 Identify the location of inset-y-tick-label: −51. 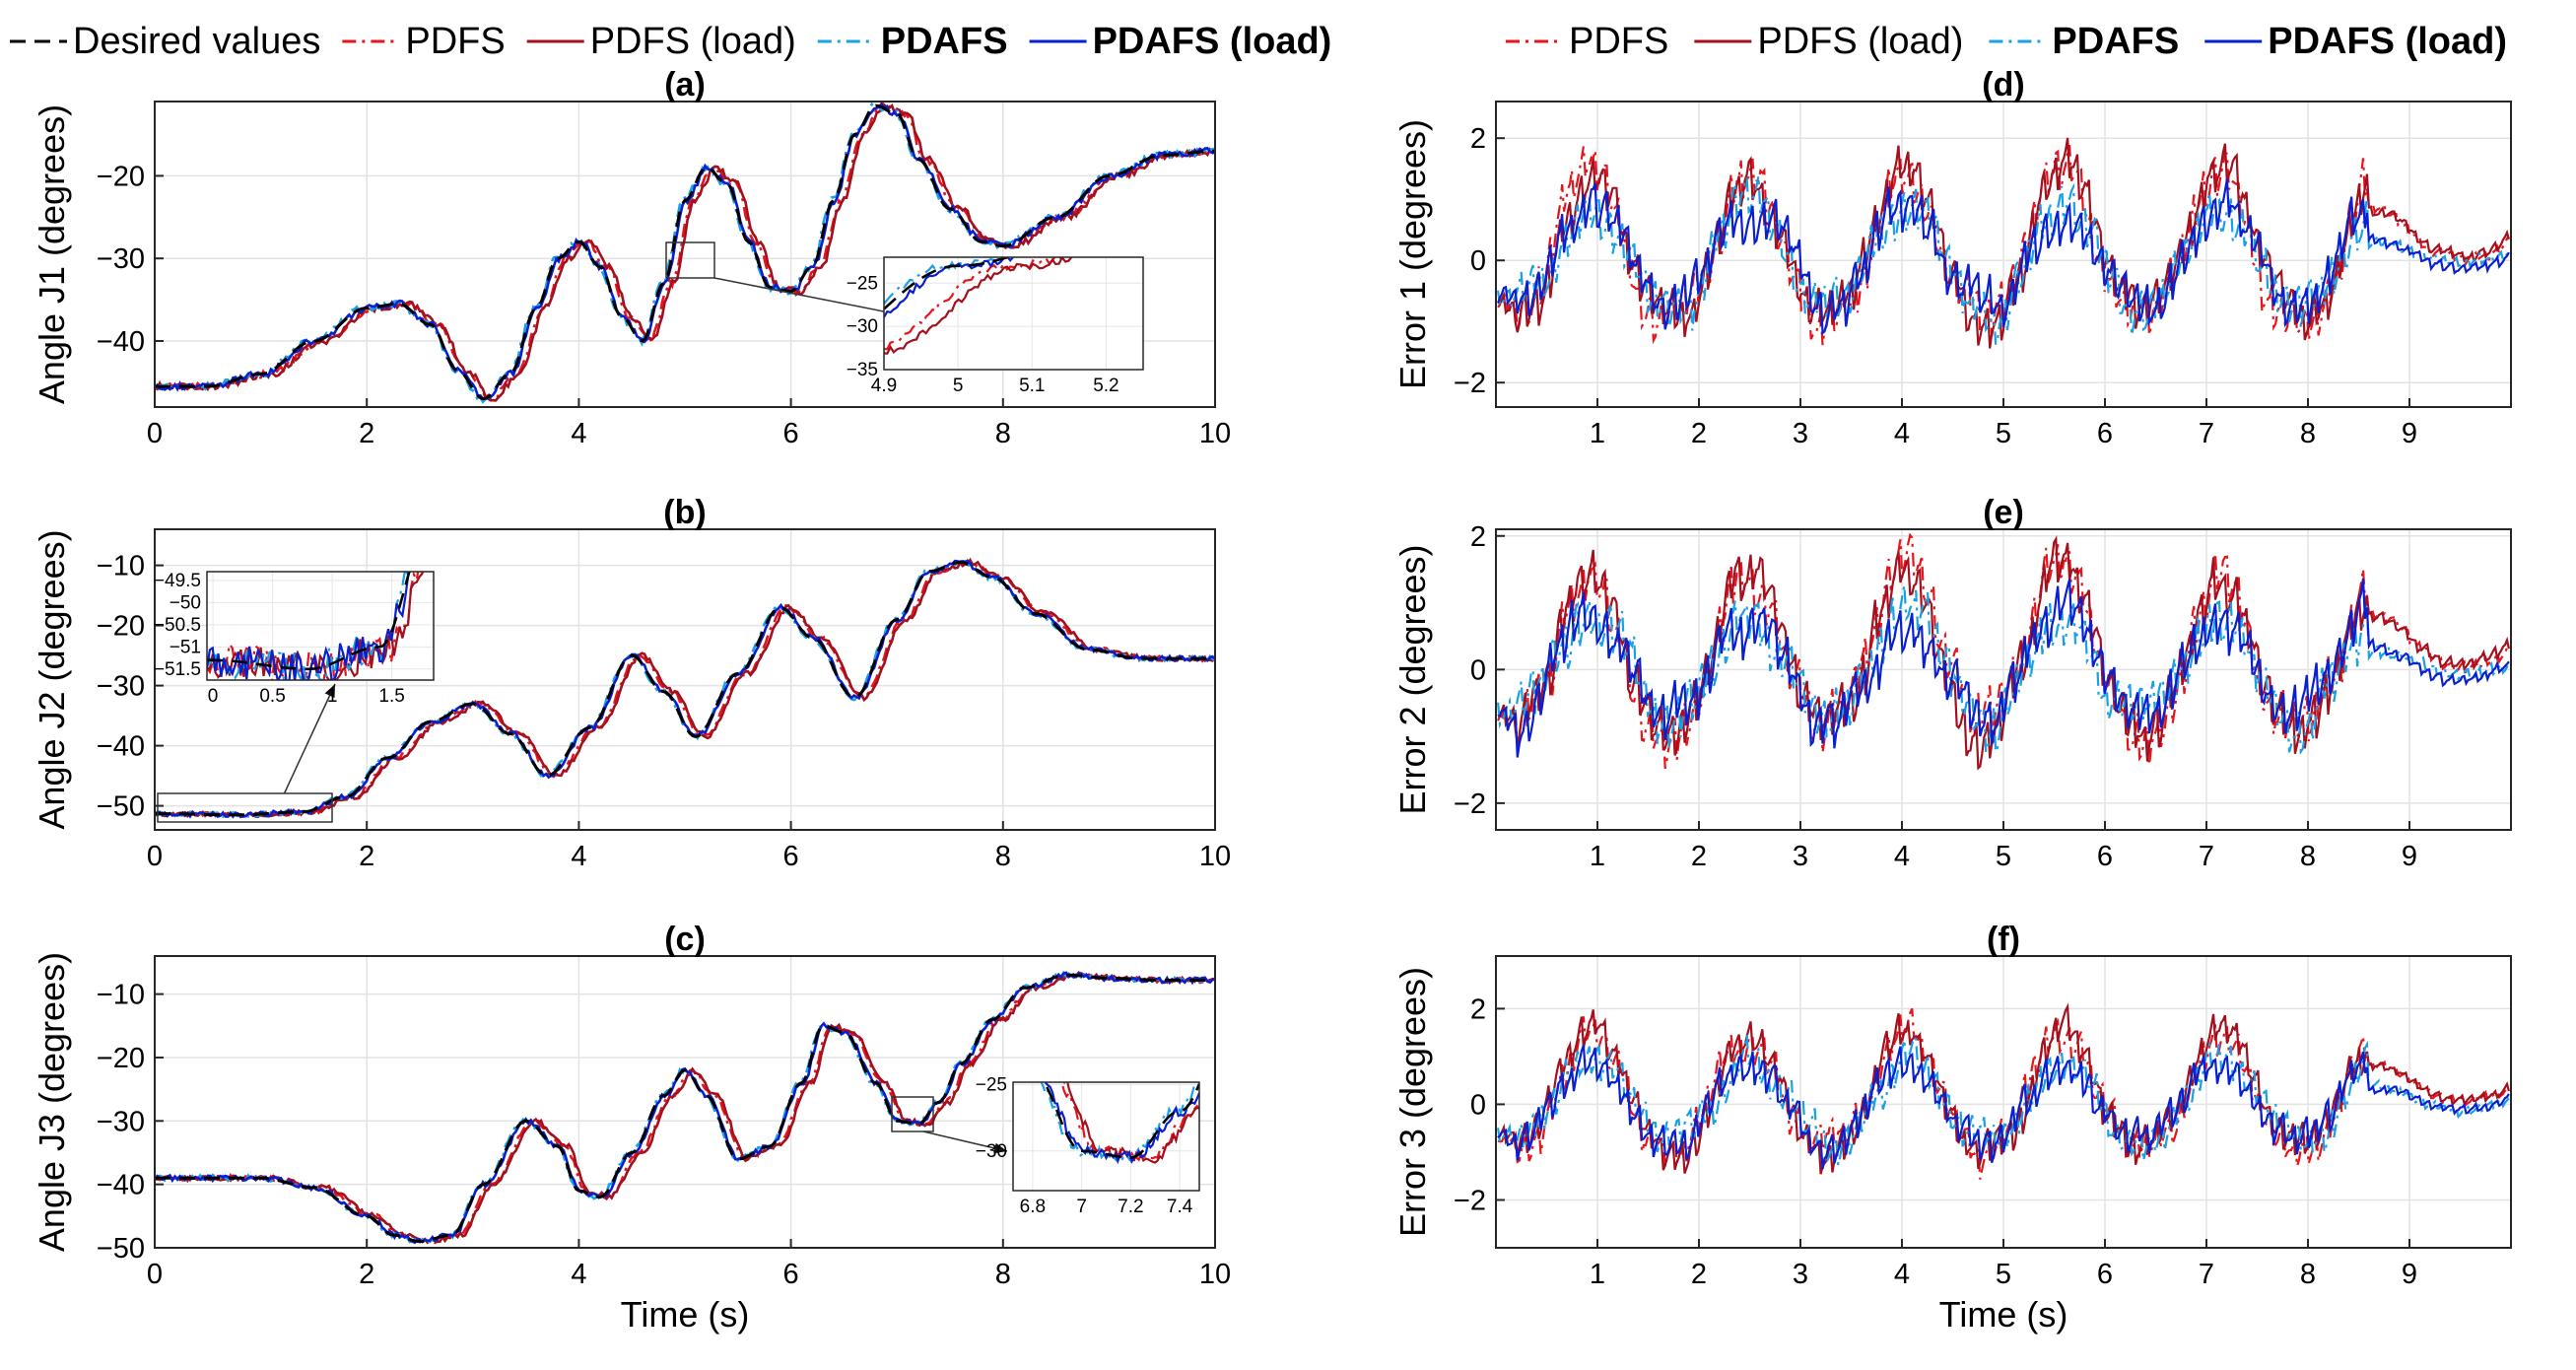
(185, 647).